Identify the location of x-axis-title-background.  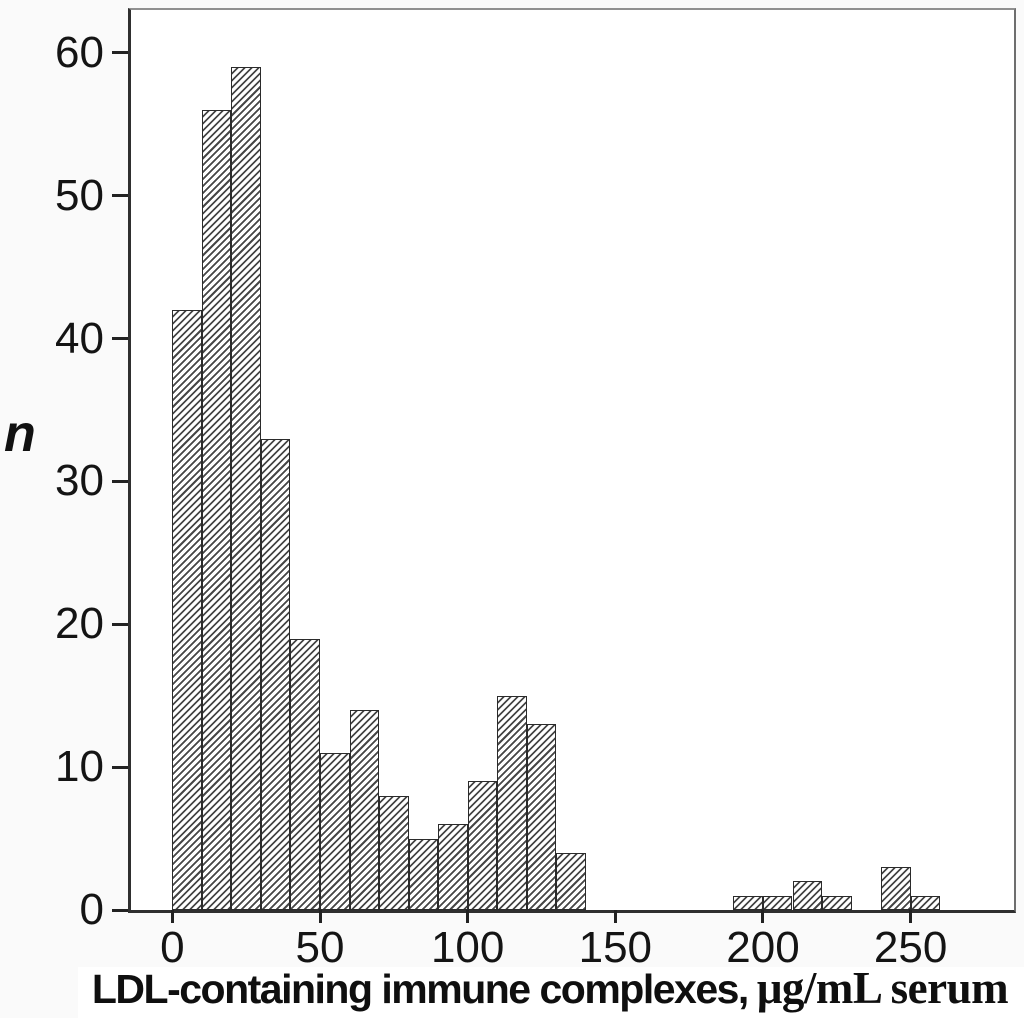
(551, 992).